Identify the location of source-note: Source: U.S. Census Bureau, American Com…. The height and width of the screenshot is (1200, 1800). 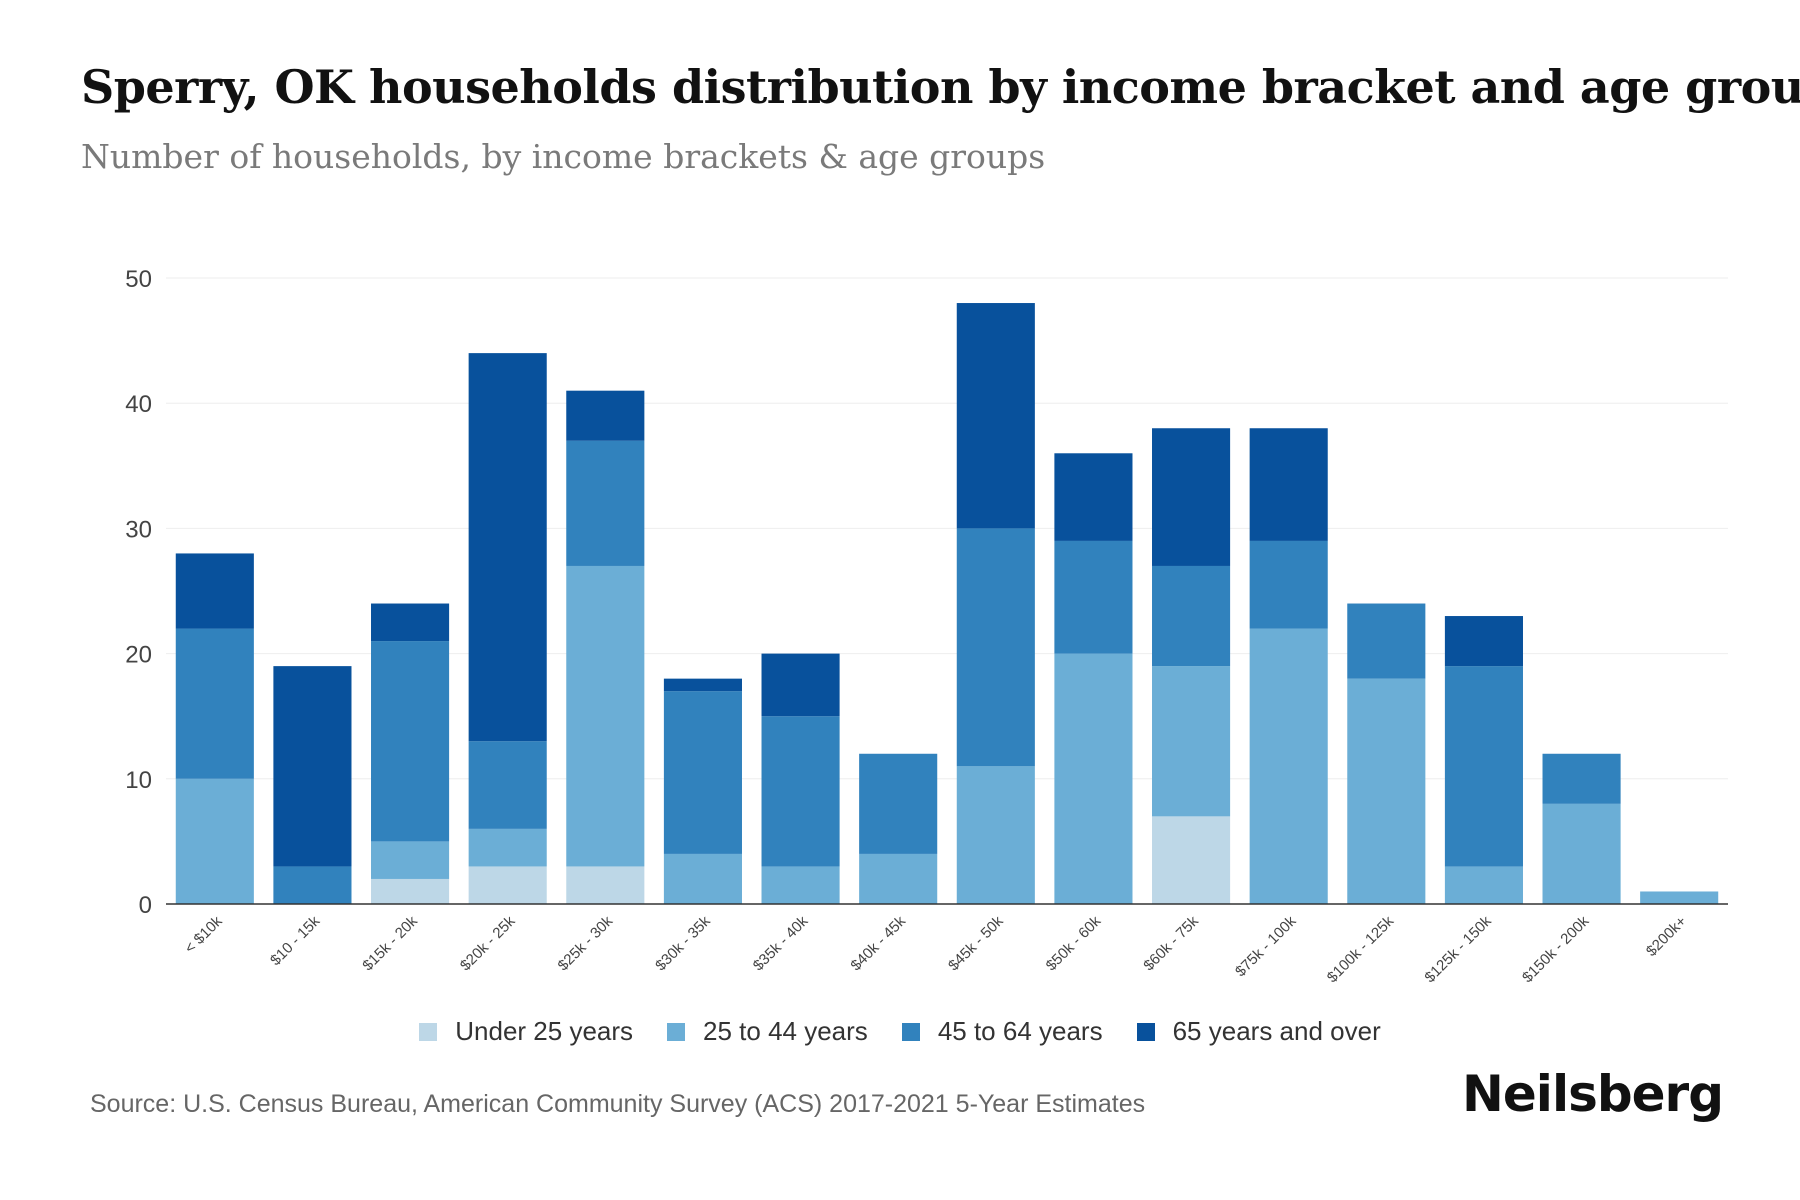
(618, 1104).